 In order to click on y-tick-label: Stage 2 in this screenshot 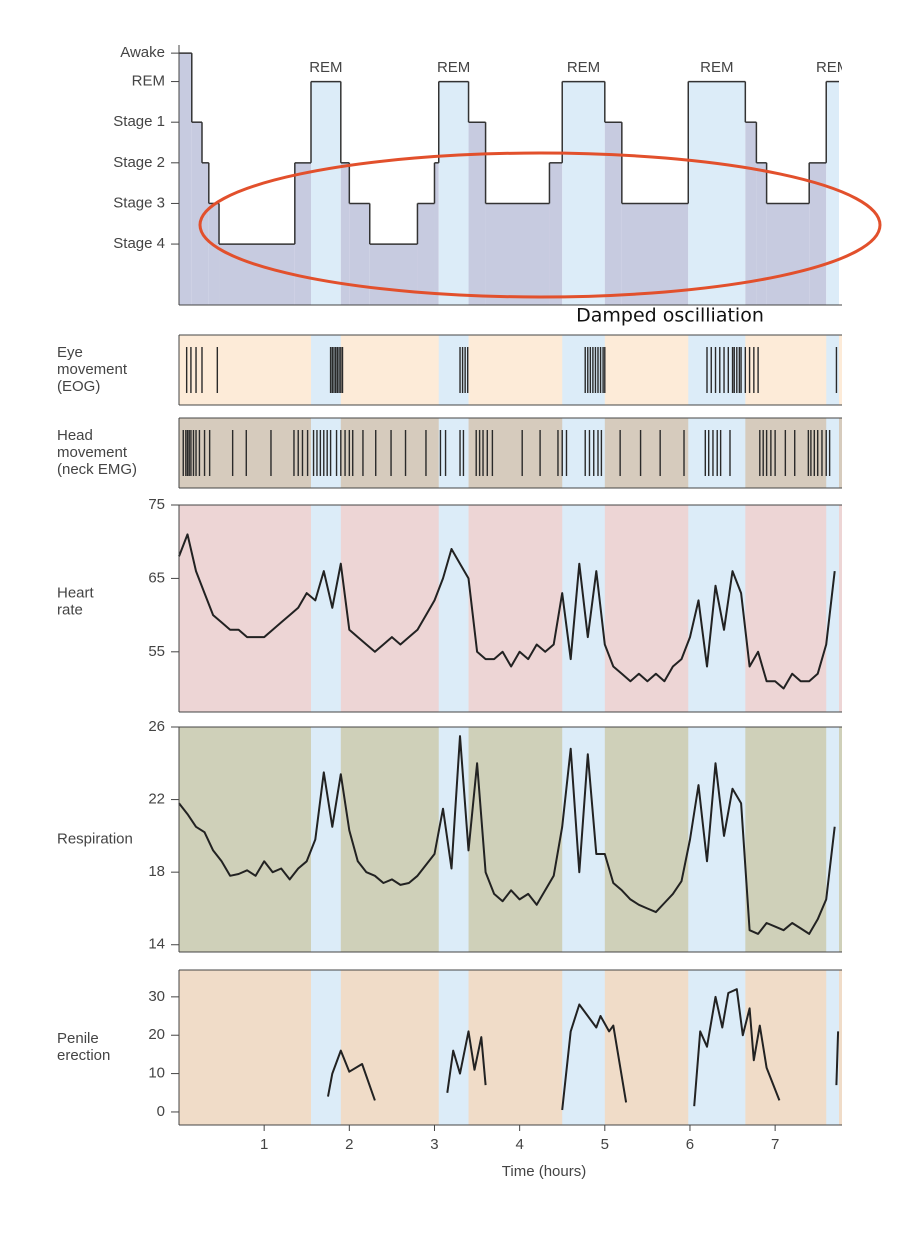, I will do `click(139, 162)`.